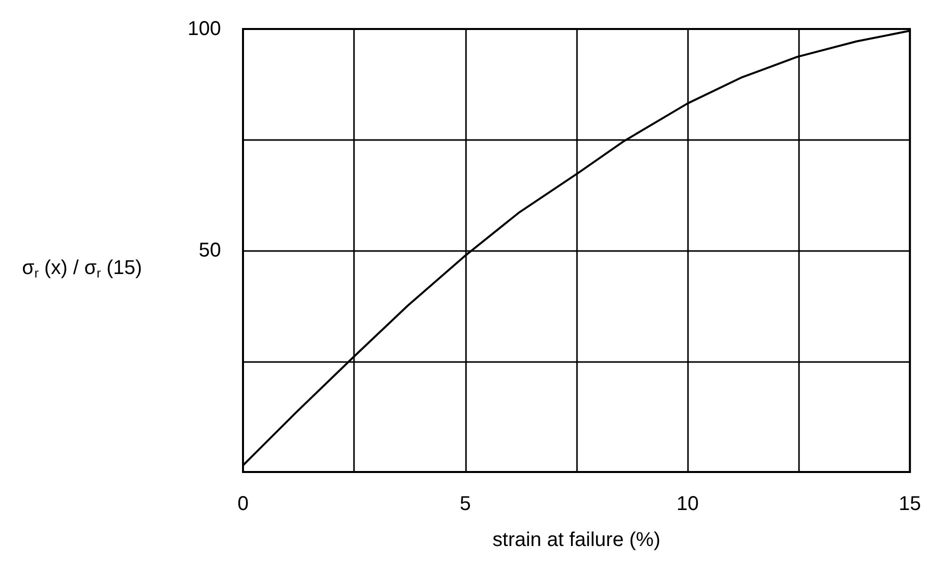 The image size is (932, 580). Describe the element at coordinates (204, 29) in the screenshot. I see `y-tick-label: 100` at that location.